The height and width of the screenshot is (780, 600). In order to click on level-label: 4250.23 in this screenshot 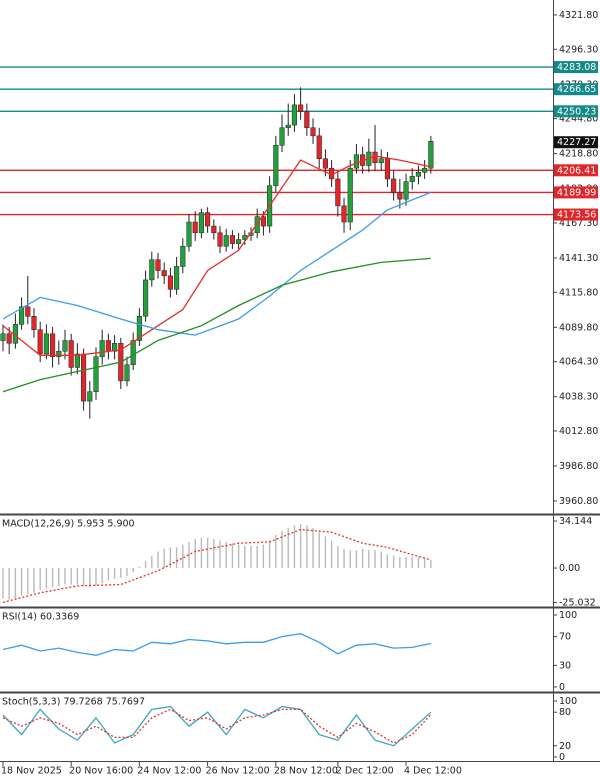, I will do `click(576, 111)`.